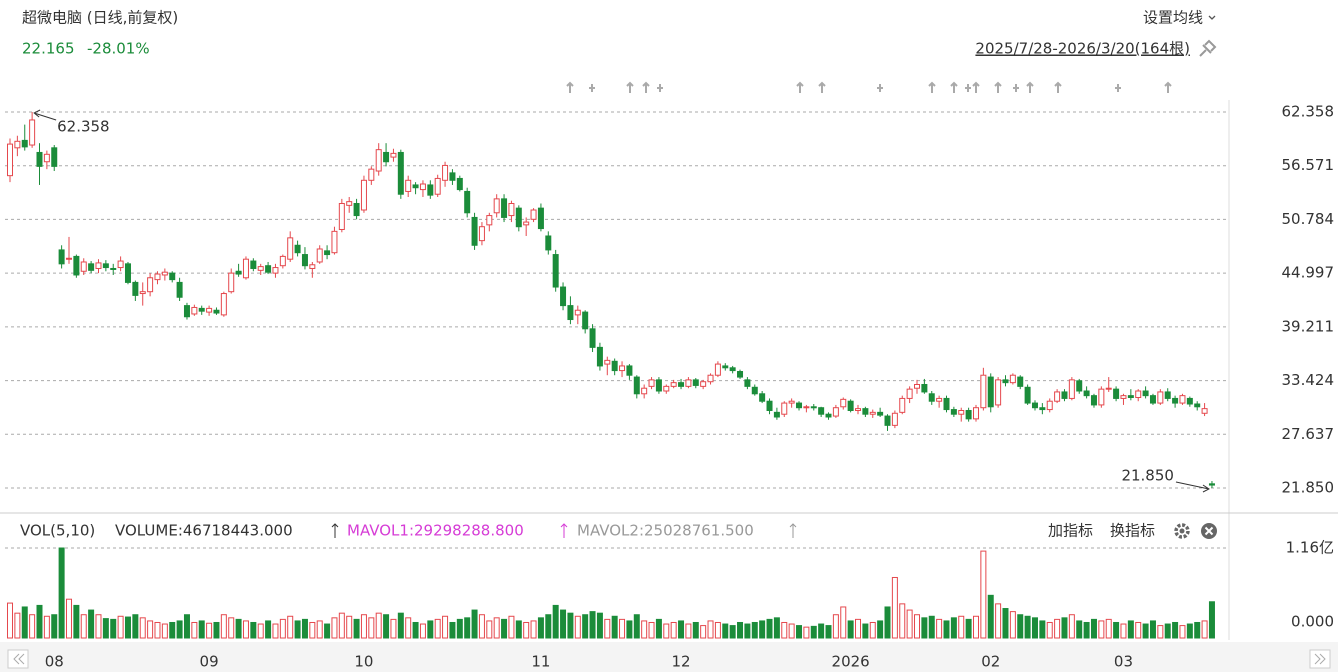  Describe the element at coordinates (118, 49) in the screenshot. I see `change-percent: -28.01%` at that location.